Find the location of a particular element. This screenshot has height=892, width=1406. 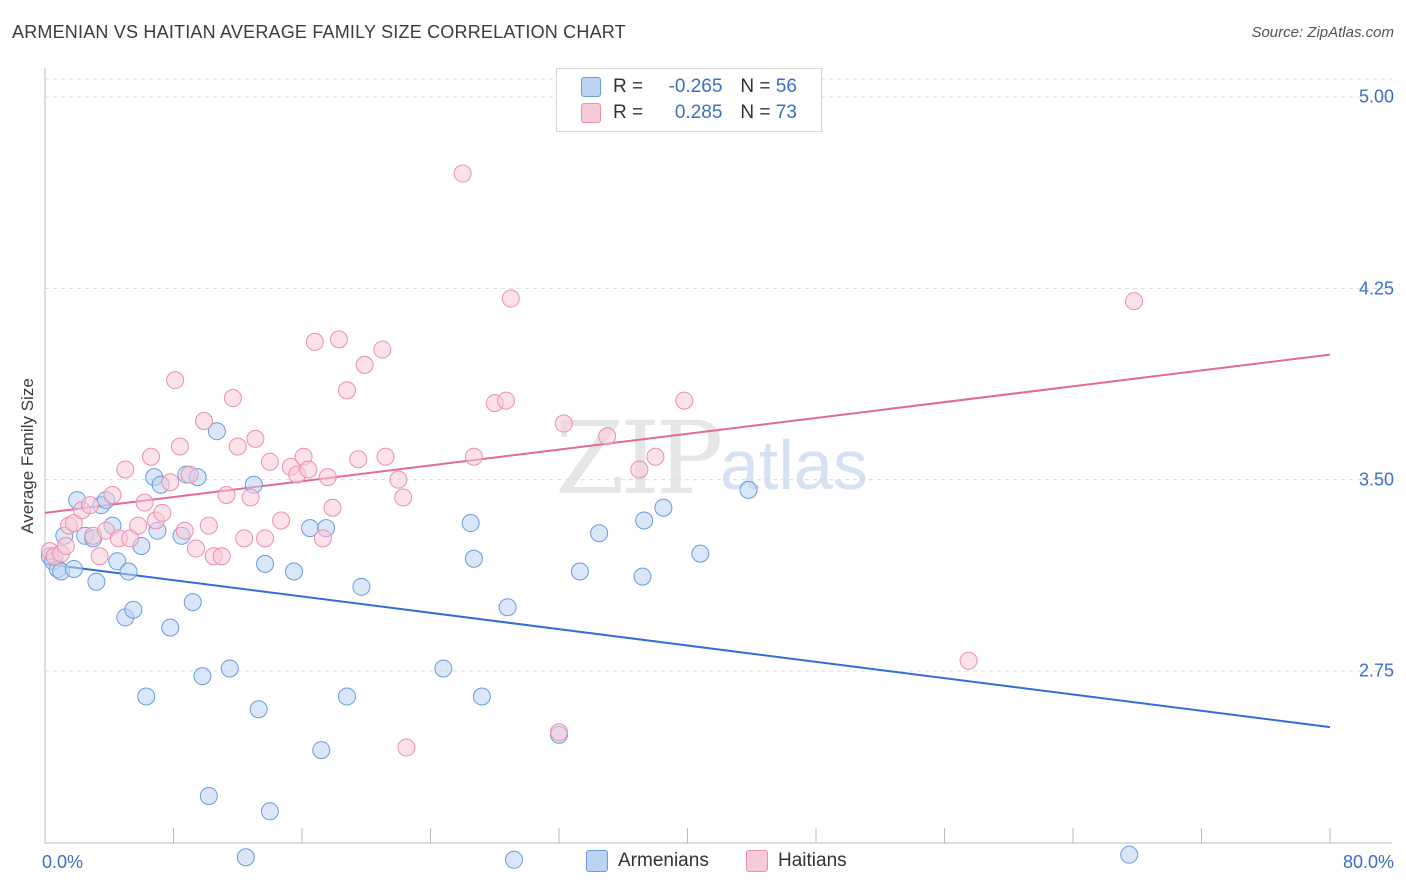

y-tick-label: 5.00 is located at coordinates (1376, 96).